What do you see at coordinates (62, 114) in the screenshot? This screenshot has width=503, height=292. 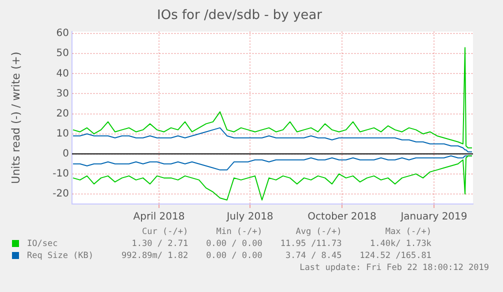 I see `y-tick-label: 20` at bounding box center [62, 114].